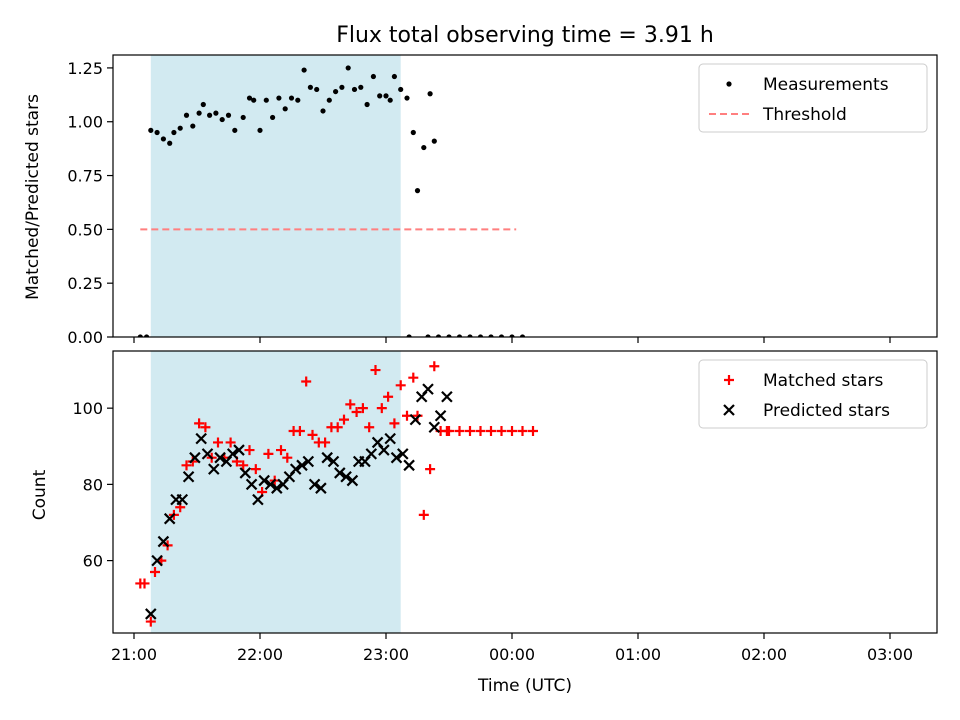 The height and width of the screenshot is (720, 960). Describe the element at coordinates (729, 410) in the screenshot. I see `bottom-legend-marker` at that location.